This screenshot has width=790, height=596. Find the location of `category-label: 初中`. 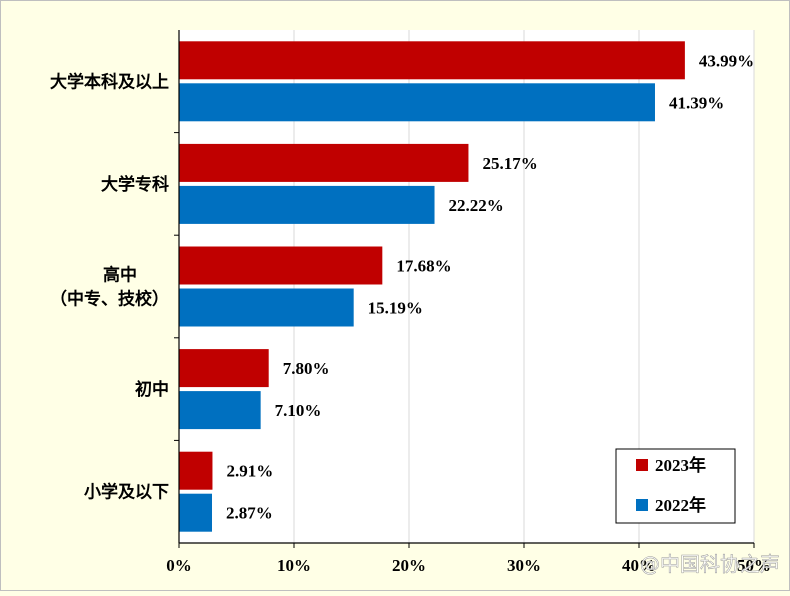

category-label: 初中 is located at coordinates (152, 389).